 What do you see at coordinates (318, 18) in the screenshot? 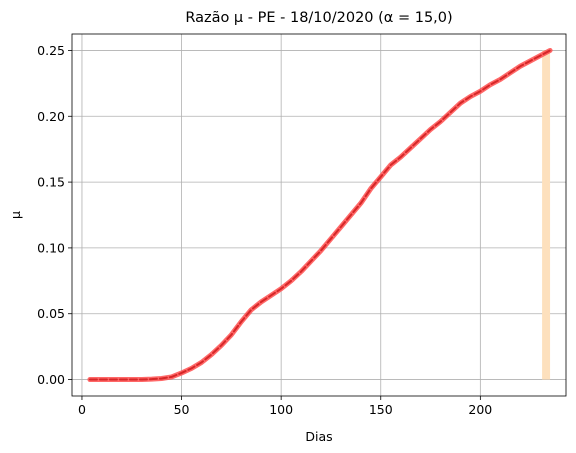
I see `chart-title: Razão μ - PE - 18/10/2020 (α = 15,0)` at bounding box center [318, 18].